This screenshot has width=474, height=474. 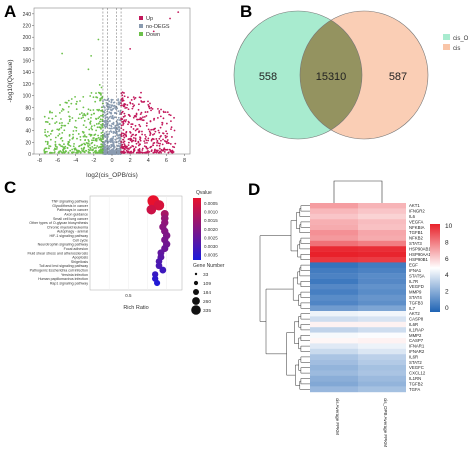 I want to click on venn-intersection-count: 15310, so click(x=331, y=77).